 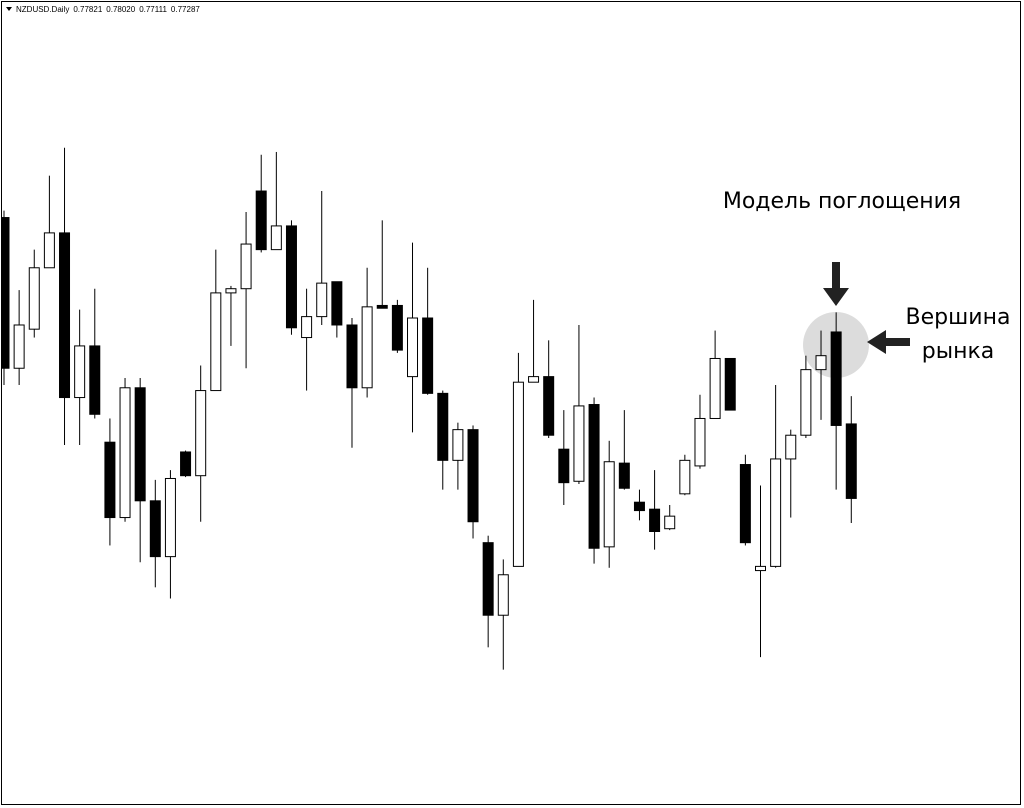 I want to click on annotation: Вершина, so click(x=958, y=317).